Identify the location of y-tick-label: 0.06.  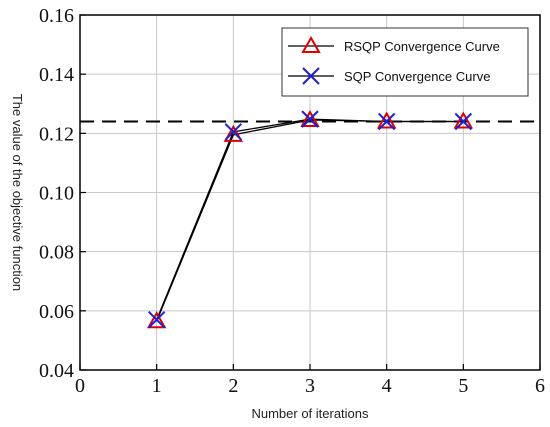
(56, 312).